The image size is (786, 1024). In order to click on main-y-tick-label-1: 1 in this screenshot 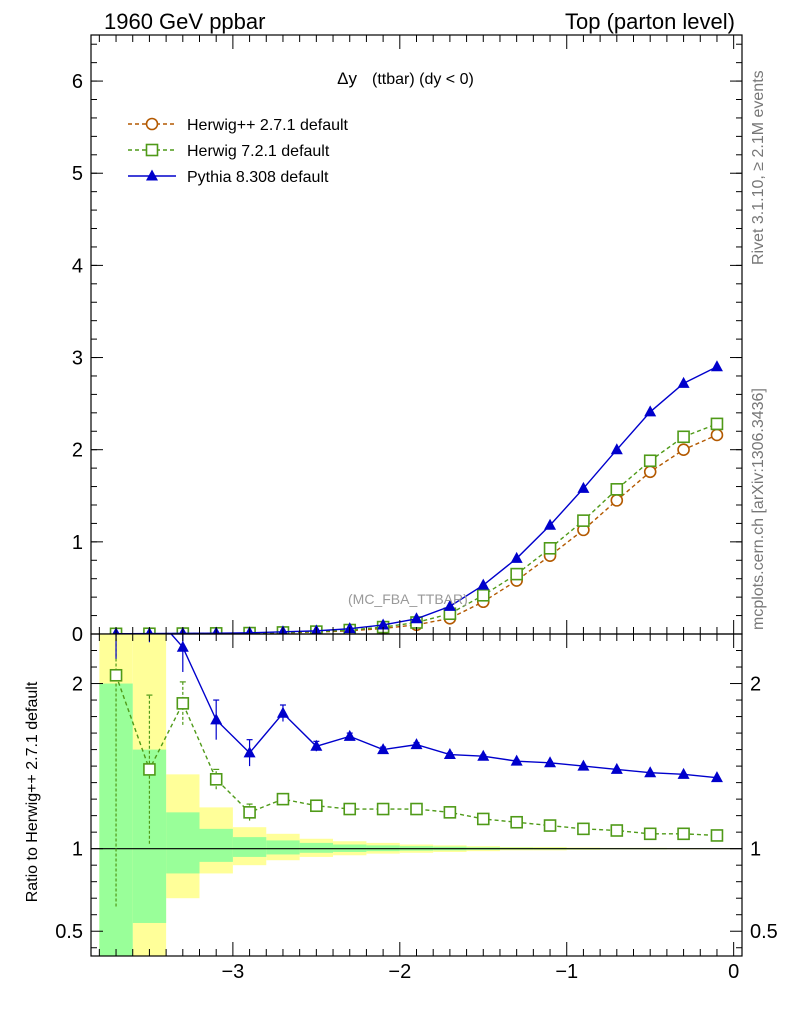, I will do `click(77, 543)`.